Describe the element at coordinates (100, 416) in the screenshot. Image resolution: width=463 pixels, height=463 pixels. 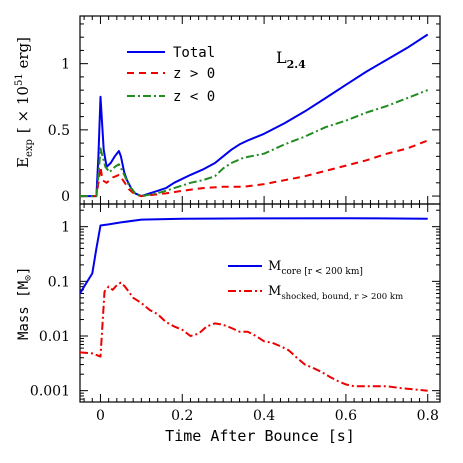
I see `x-tick-label: 0` at that location.